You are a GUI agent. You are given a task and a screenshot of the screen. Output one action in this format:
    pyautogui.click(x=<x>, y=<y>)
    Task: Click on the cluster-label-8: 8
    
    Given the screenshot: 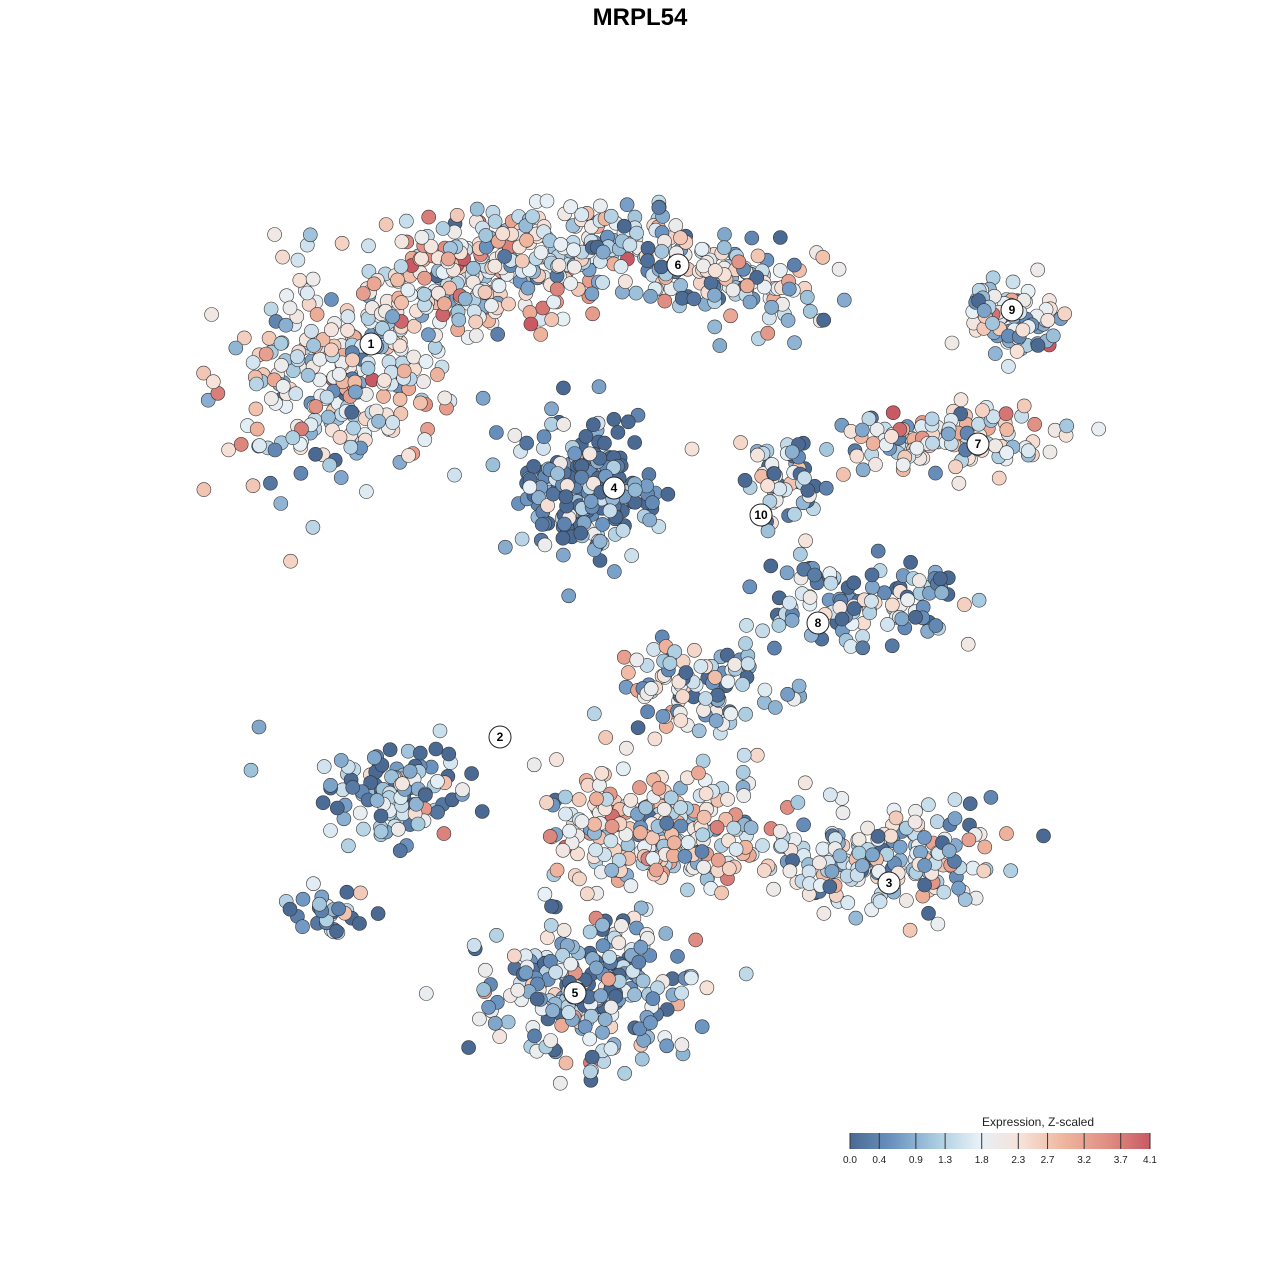 What is the action you would take?
    pyautogui.click(x=818, y=623)
    